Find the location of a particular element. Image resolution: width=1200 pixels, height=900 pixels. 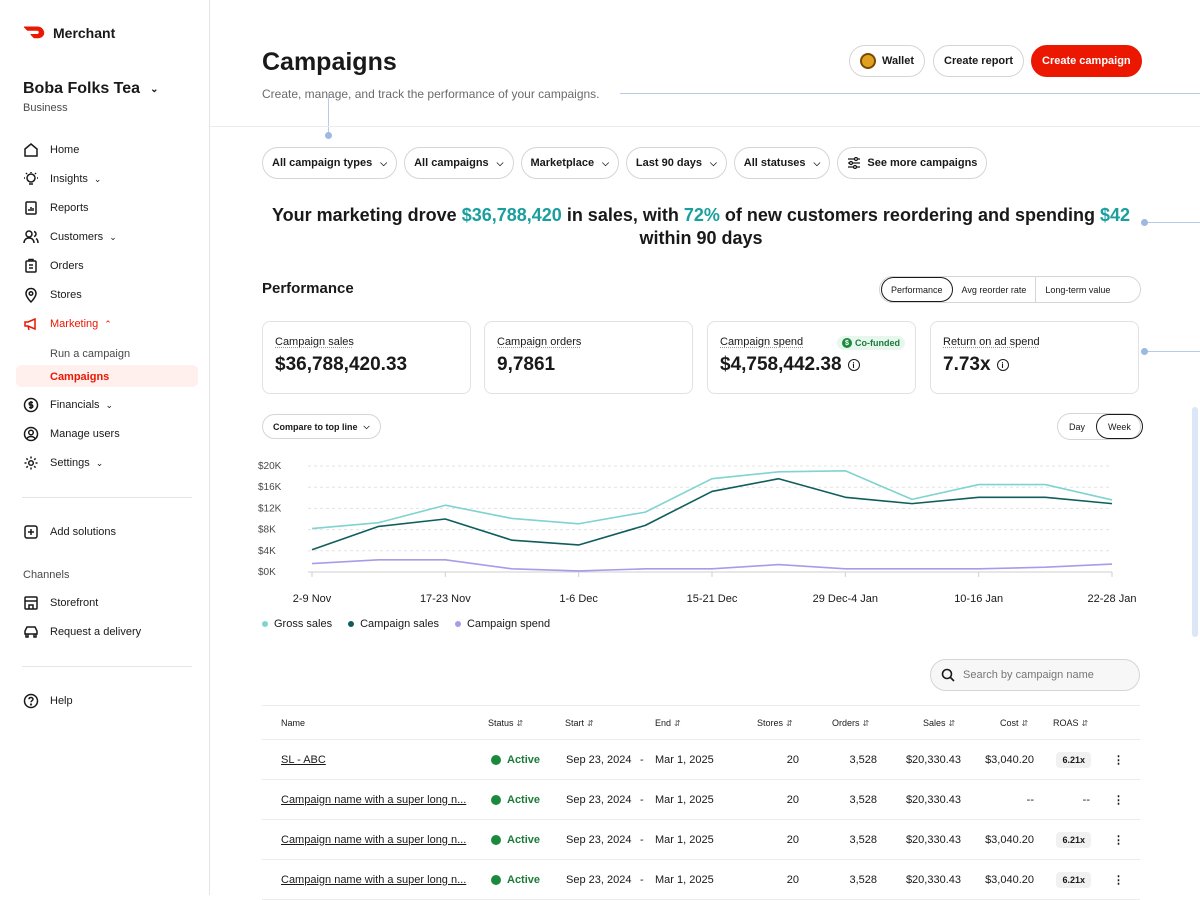

col-stores: Stores ⇵ is located at coordinates (775, 723).